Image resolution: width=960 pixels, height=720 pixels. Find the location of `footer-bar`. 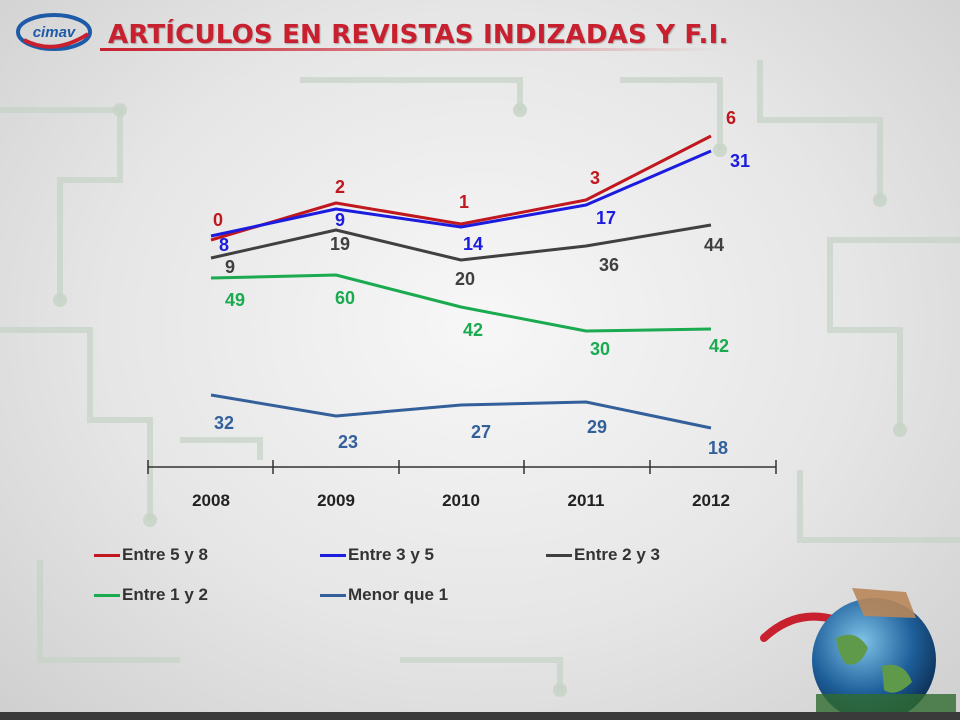

footer-bar is located at coordinates (480, 716).